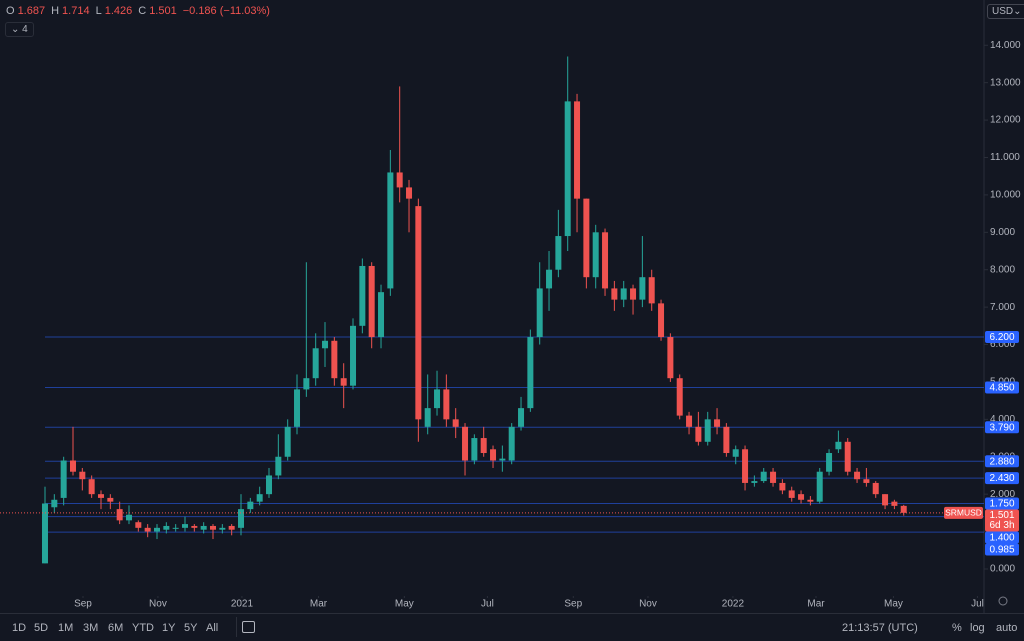 The height and width of the screenshot is (641, 1024). Describe the element at coordinates (169, 628) in the screenshot. I see `range-button: 1Y` at that location.